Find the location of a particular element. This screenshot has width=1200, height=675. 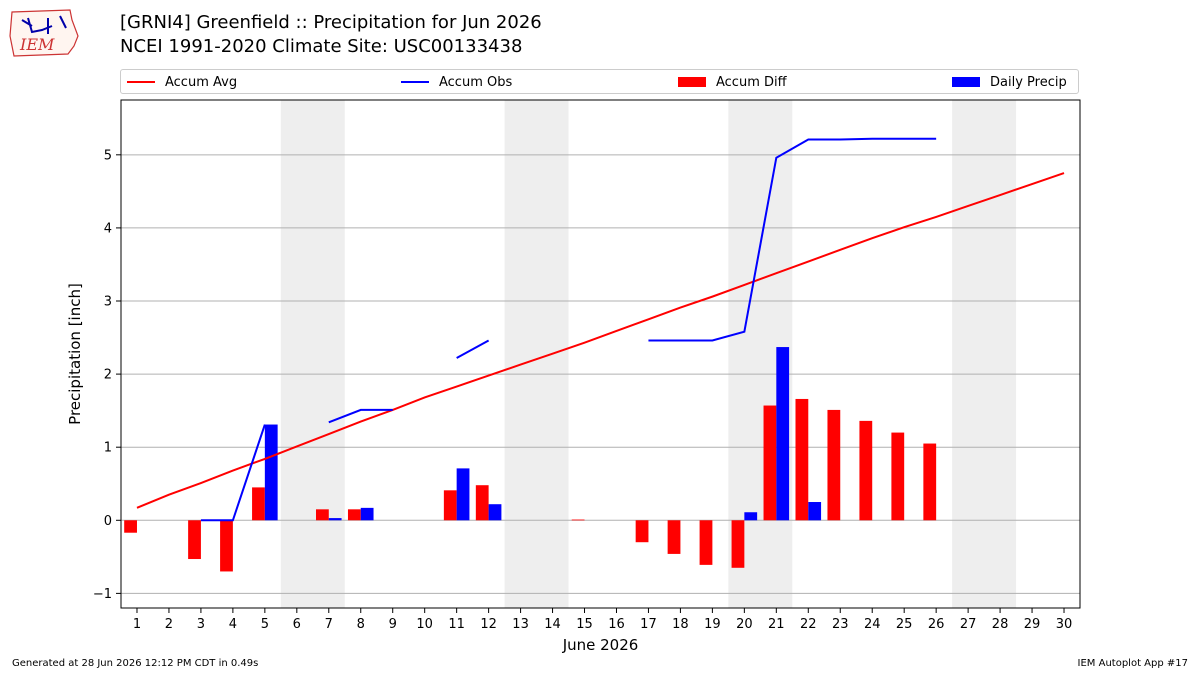

x-tick-label: 28 is located at coordinates (1000, 624).